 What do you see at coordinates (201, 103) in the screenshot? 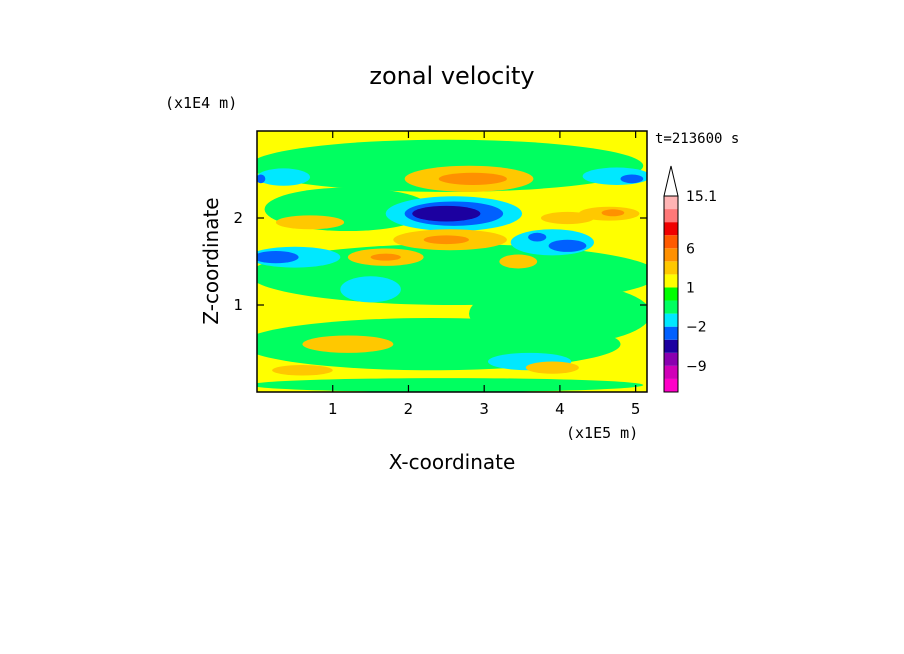
I see `y-unit-label: (x1E4 m)` at bounding box center [201, 103].